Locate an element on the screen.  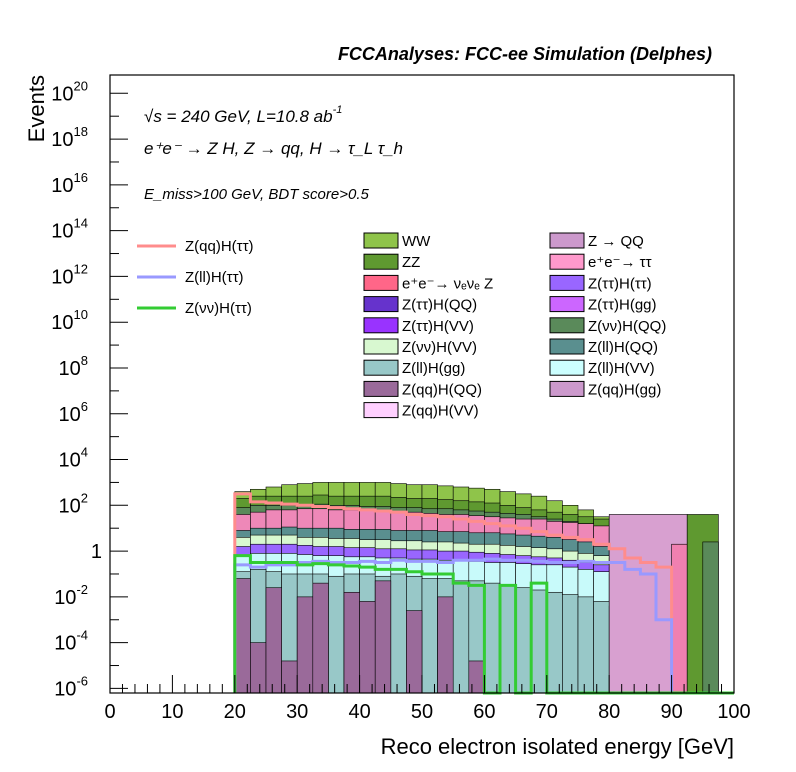
x-tick-label: 90 is located at coordinates (671, 712).